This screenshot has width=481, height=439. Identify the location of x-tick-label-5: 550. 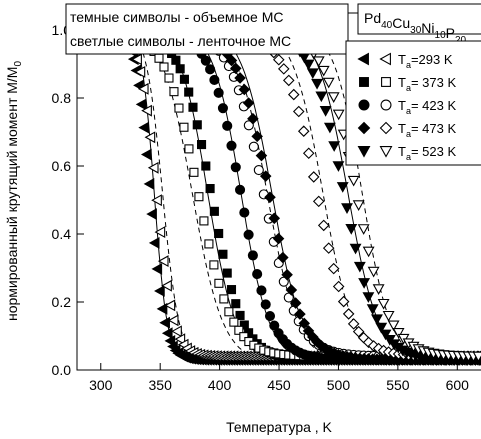
(398, 385).